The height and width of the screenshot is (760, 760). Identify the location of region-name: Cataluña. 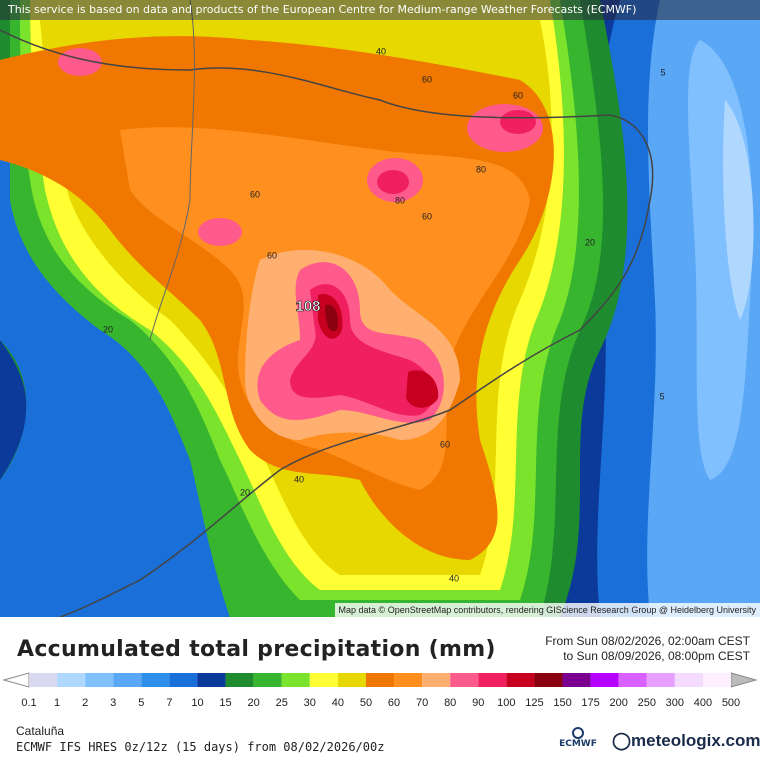
(40, 731).